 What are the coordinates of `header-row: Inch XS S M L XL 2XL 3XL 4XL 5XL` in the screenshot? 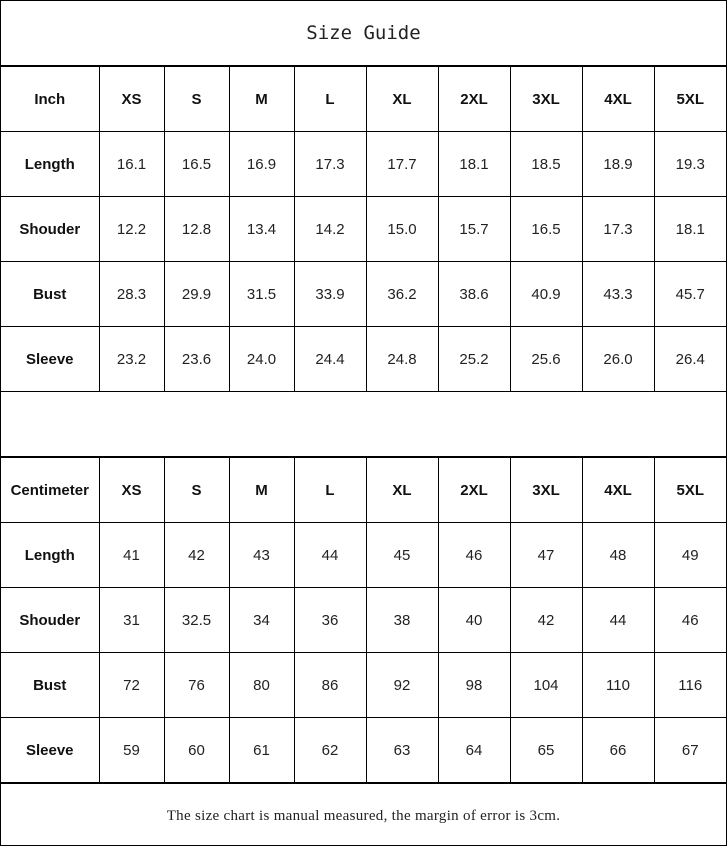 It's located at (363, 99).